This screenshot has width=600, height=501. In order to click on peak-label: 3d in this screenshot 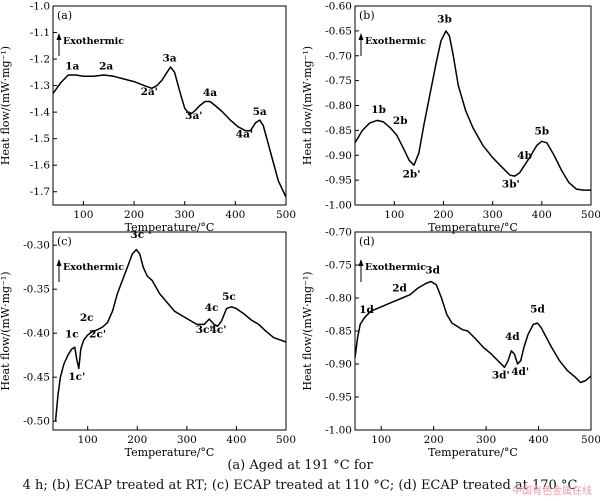, I will do `click(432, 271)`.